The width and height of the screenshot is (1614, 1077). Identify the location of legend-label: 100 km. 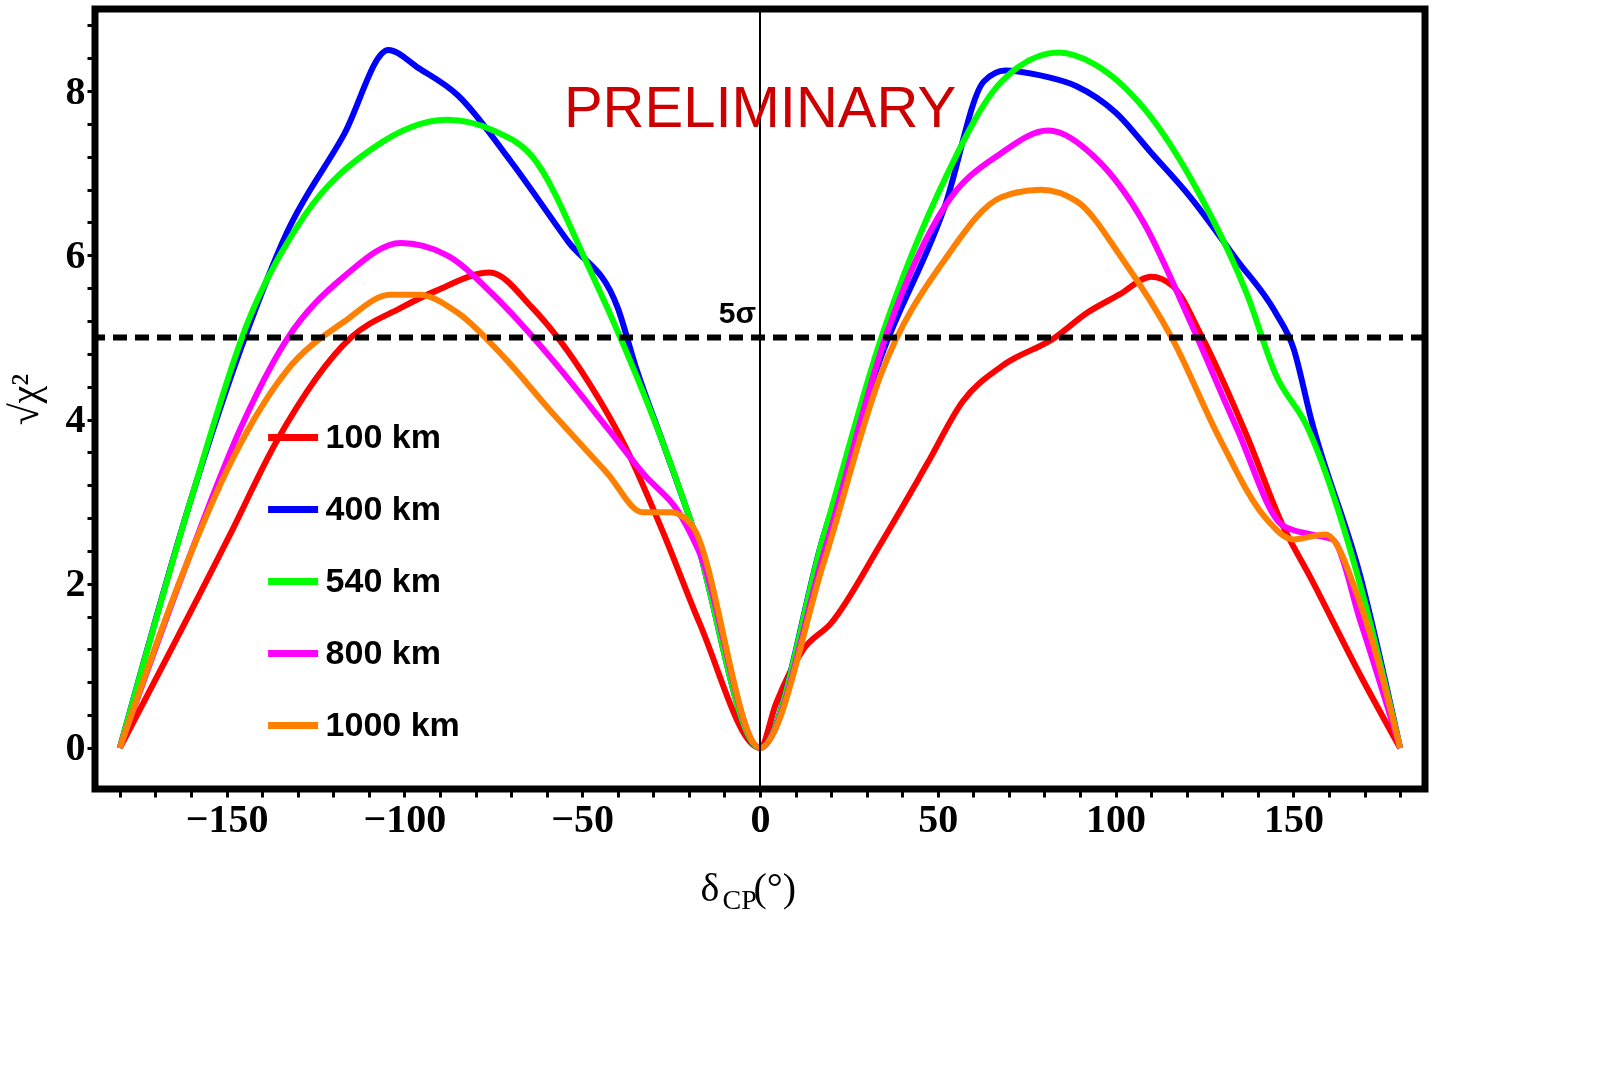
(383, 435).